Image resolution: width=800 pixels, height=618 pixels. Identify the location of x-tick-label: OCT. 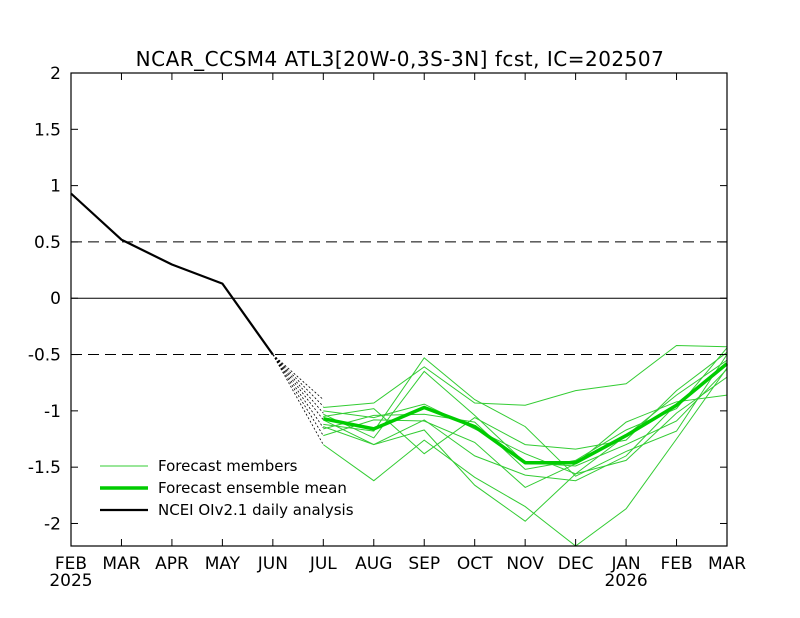
(475, 564).